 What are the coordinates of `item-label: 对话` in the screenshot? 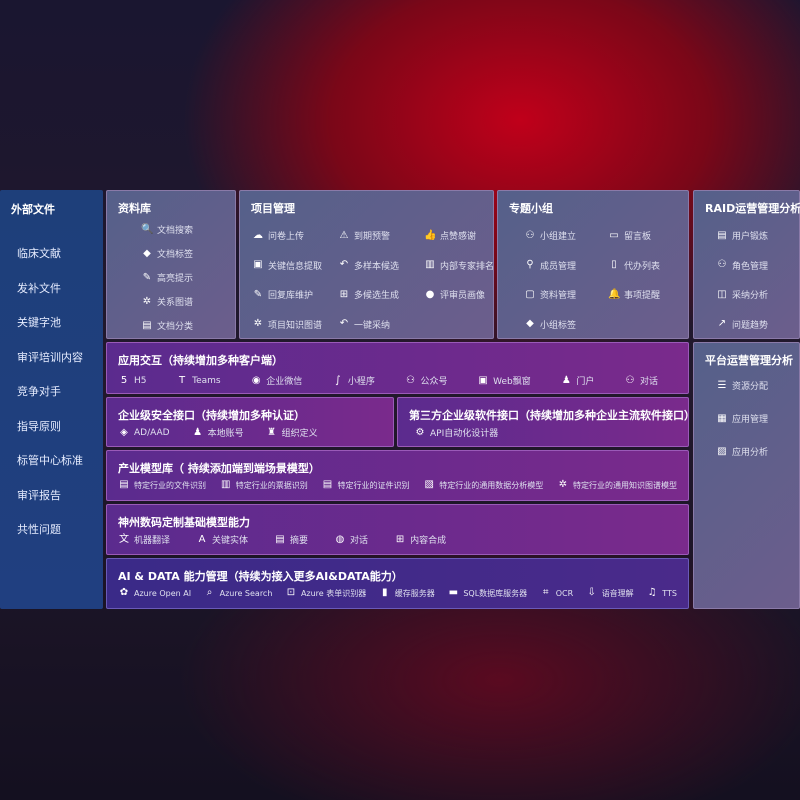 It's located at (359, 541).